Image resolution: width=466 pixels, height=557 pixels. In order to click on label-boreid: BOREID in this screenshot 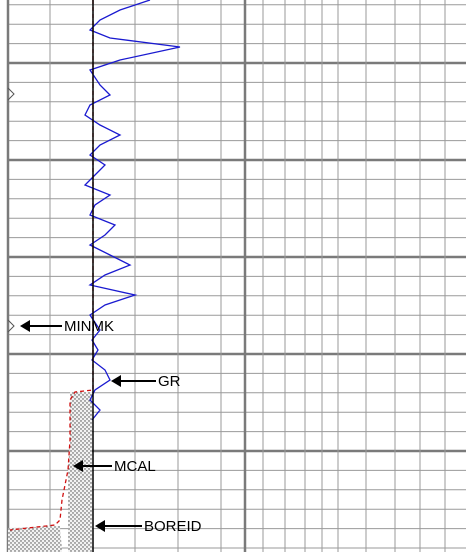, I will do `click(148, 526)`.